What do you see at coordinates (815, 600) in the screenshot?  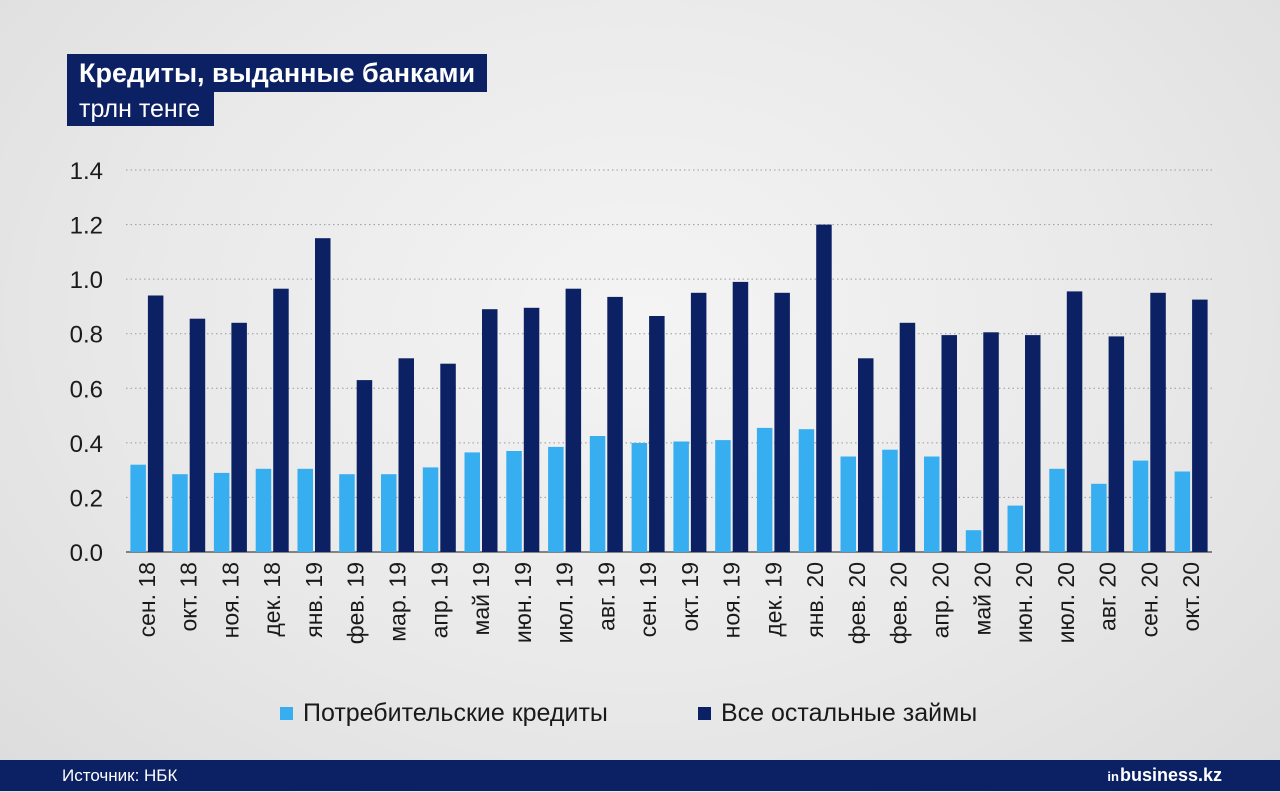 I see `x-tick-label: янв. 20` at bounding box center [815, 600].